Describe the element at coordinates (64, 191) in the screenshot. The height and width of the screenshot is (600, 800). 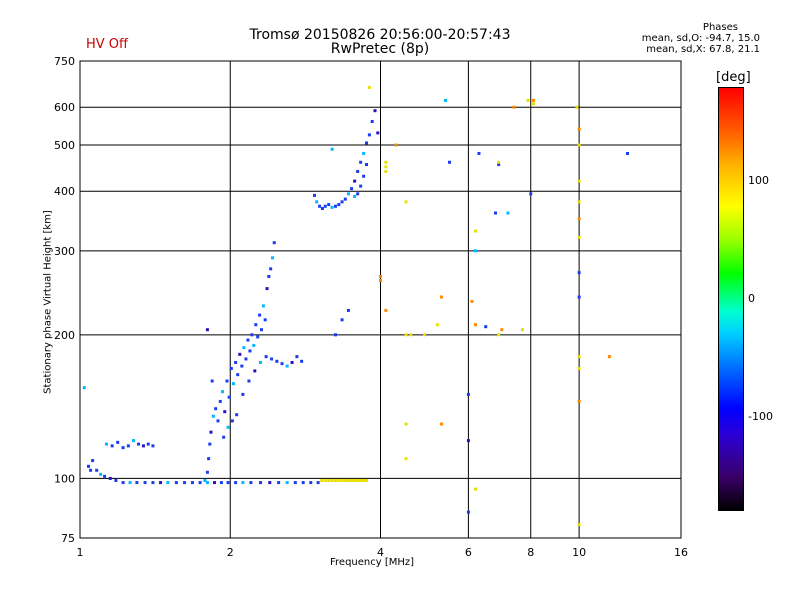
I see `y-tick-label: 400` at that location.